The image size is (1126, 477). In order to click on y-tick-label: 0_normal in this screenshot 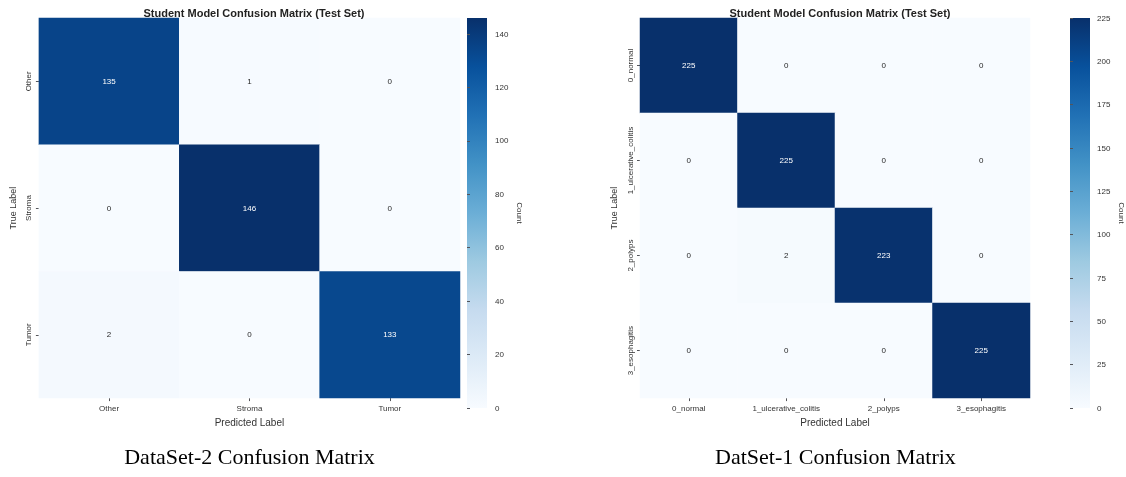, I will do `click(630, 65)`.